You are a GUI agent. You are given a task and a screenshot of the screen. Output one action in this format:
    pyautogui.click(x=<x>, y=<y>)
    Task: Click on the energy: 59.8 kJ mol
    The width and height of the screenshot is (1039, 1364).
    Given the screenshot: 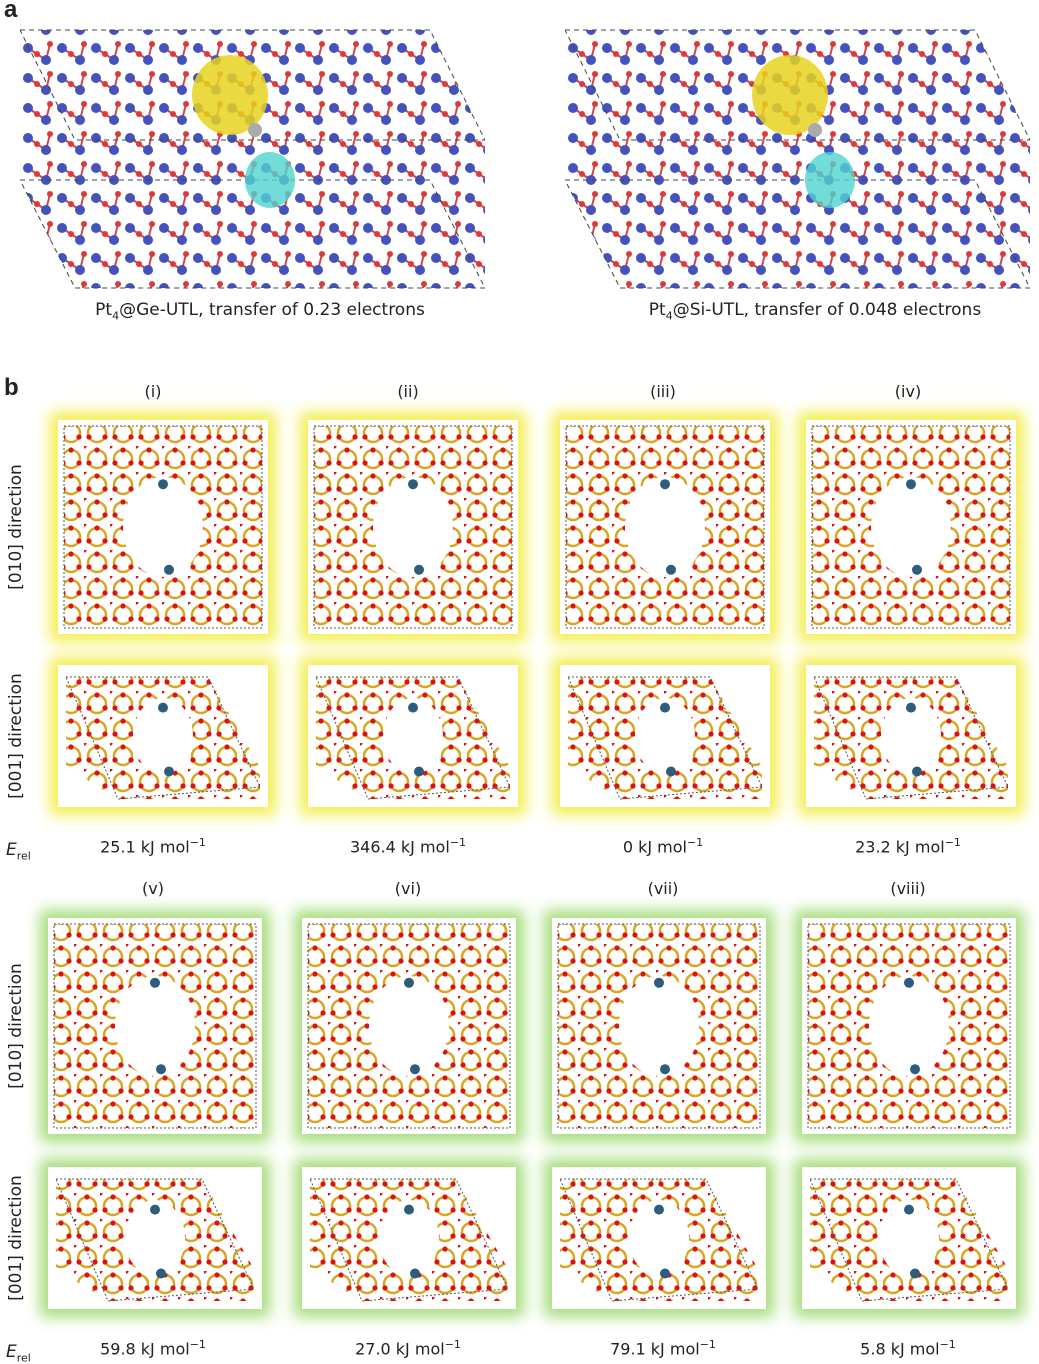 What is the action you would take?
    pyautogui.click(x=145, y=1349)
    